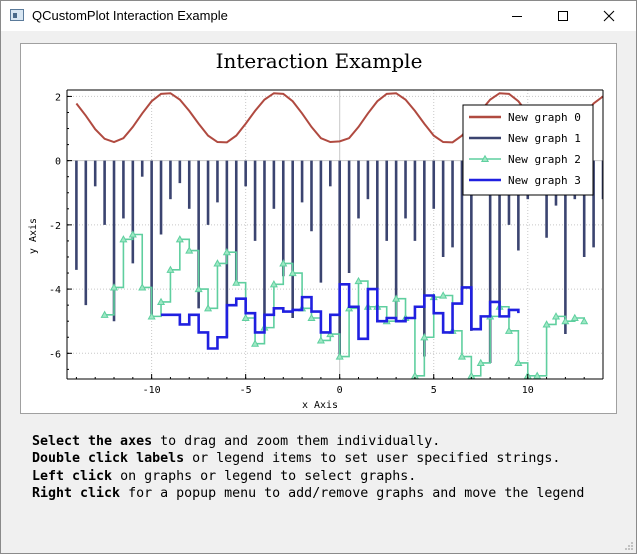 Image resolution: width=637 pixels, height=554 pixels. I want to click on y-tick-label: -6, so click(55, 354).